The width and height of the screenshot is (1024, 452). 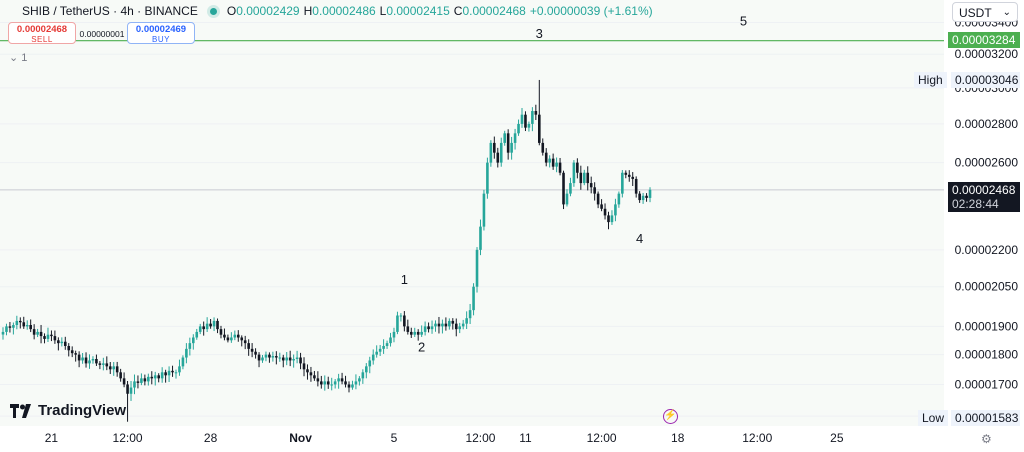 I want to click on sell-price: 0.00002468, so click(x=42, y=29).